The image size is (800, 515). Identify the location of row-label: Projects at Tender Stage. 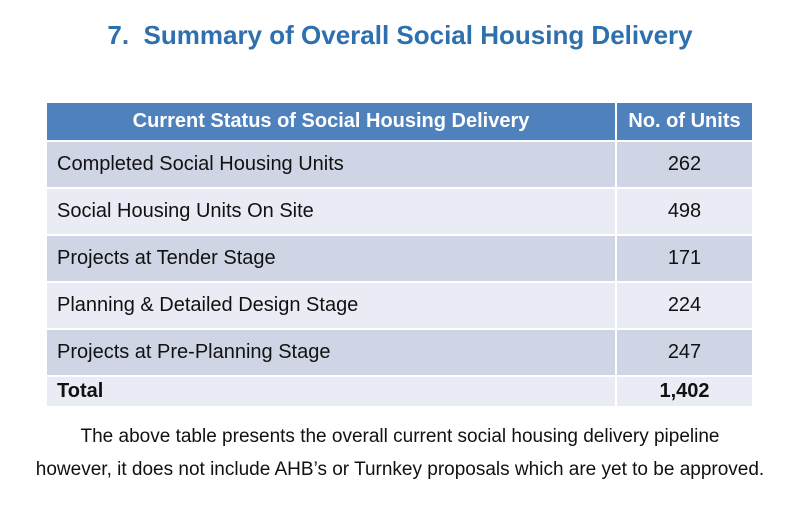
(331, 258).